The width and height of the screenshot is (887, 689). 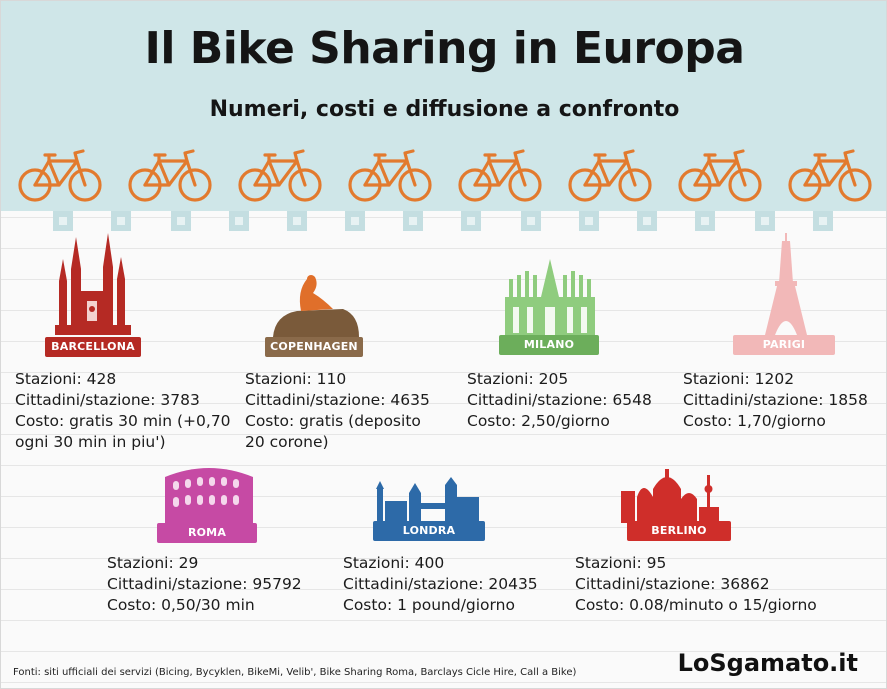 What do you see at coordinates (621, 563) in the screenshot?
I see `berlino-stazioni: Stazioni: 95` at bounding box center [621, 563].